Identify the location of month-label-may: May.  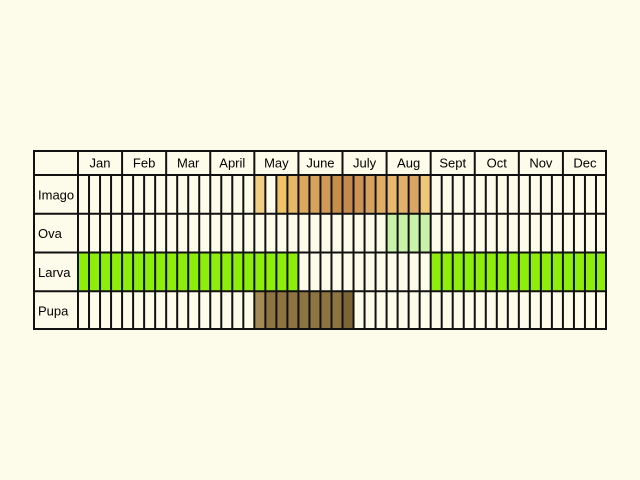
(276, 163).